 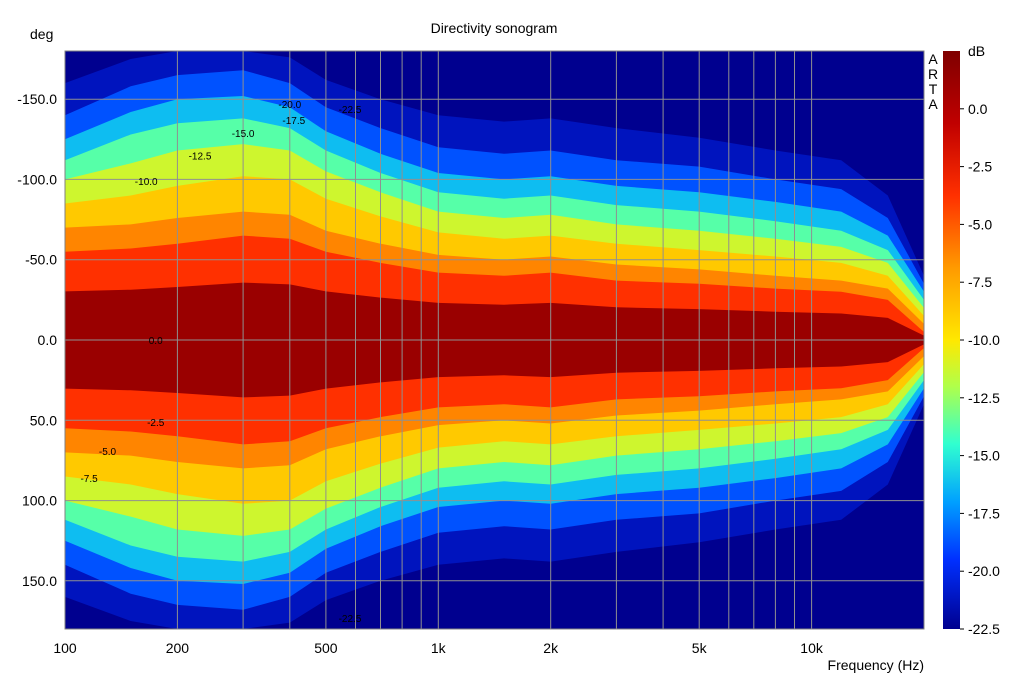 What do you see at coordinates (984, 629) in the screenshot?
I see `colorbar-tick-label: -22.5` at bounding box center [984, 629].